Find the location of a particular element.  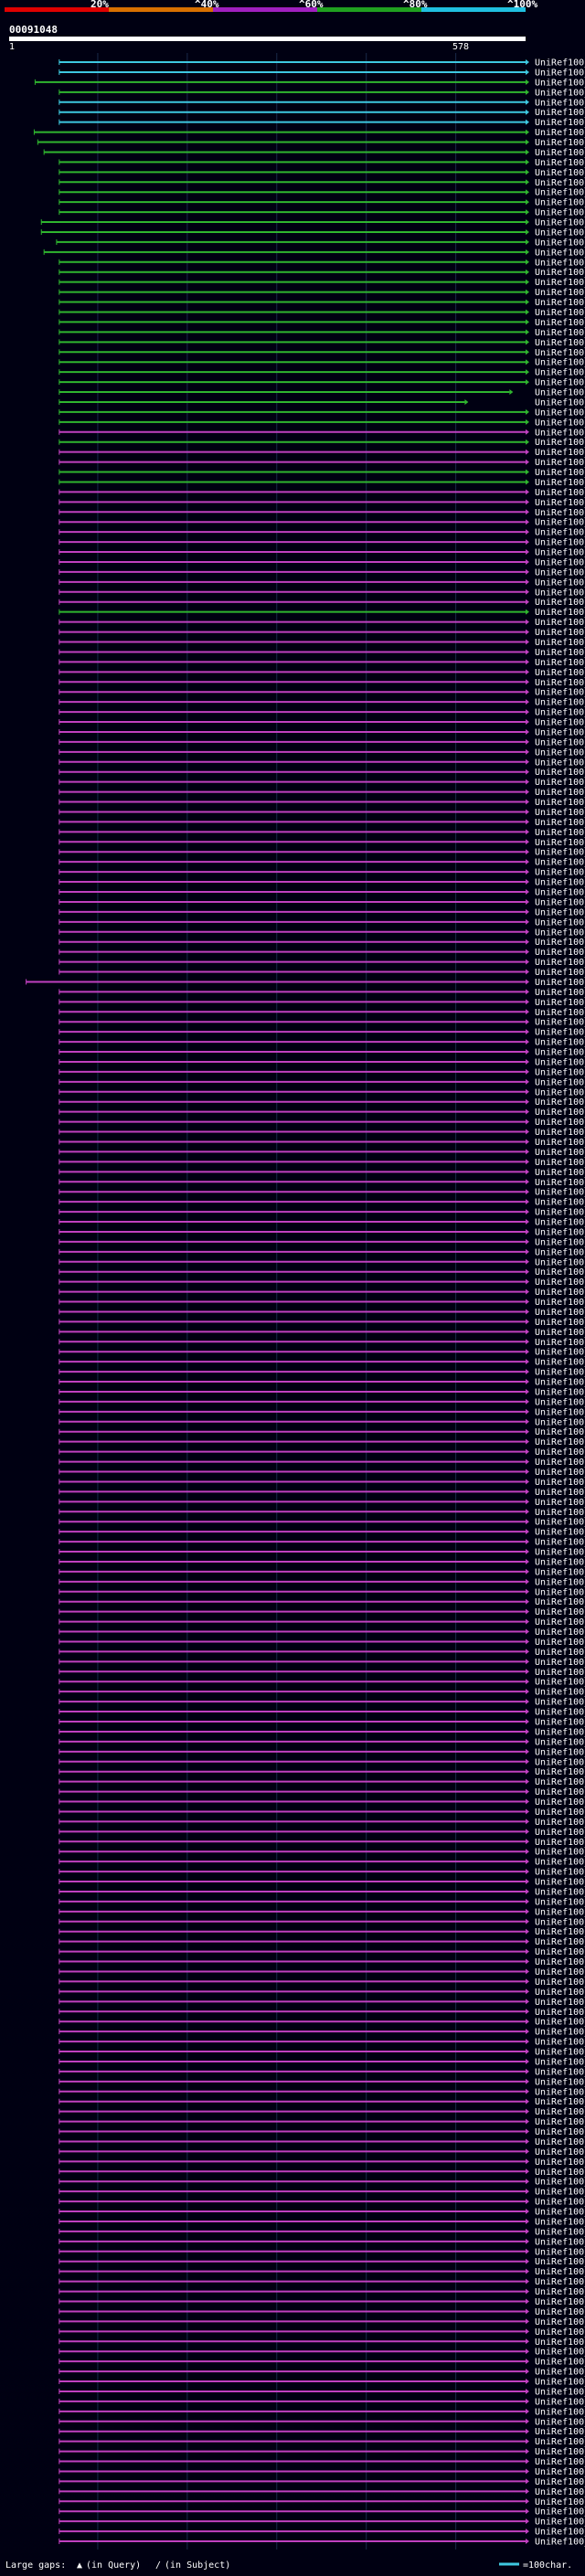

hit-row: UniRef100_B4S839 is located at coordinates (322, 2383).